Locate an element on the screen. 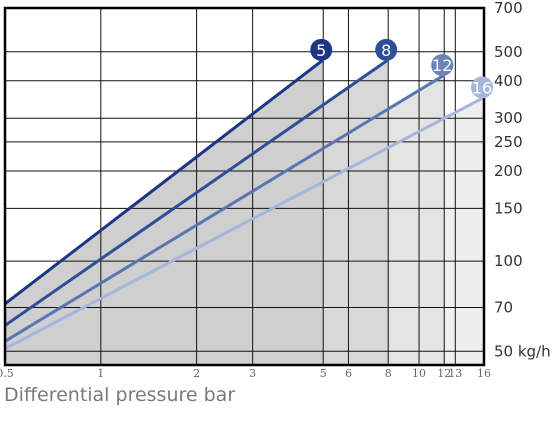 This screenshot has width=552, height=427. y-tick-label: 700 is located at coordinates (508, 8).